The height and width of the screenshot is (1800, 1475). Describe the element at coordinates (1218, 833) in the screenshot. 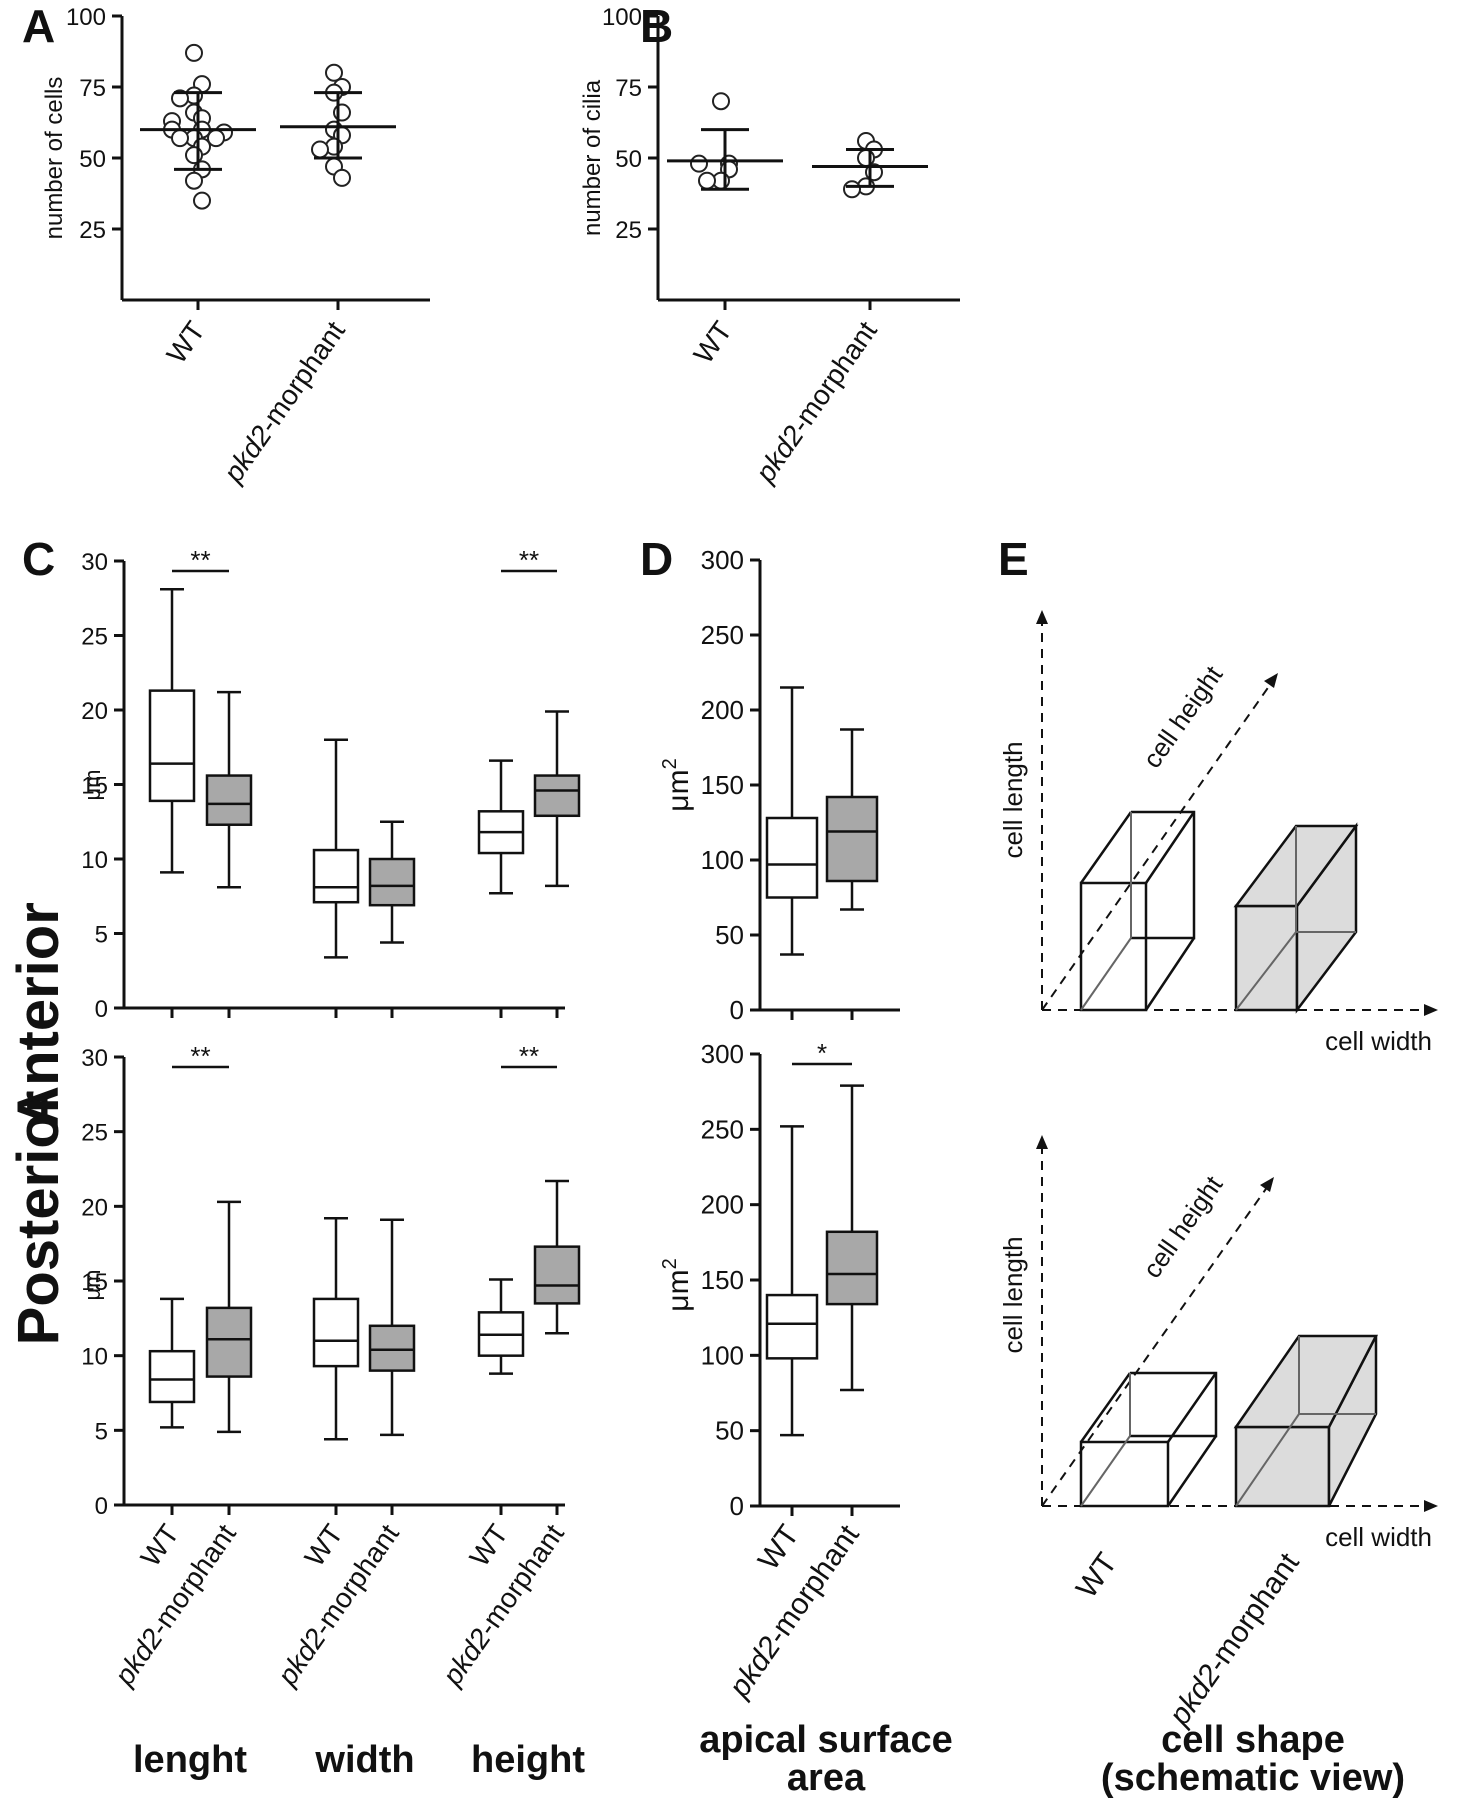

I see `schematic-anterior: cell length cell height cell width` at that location.